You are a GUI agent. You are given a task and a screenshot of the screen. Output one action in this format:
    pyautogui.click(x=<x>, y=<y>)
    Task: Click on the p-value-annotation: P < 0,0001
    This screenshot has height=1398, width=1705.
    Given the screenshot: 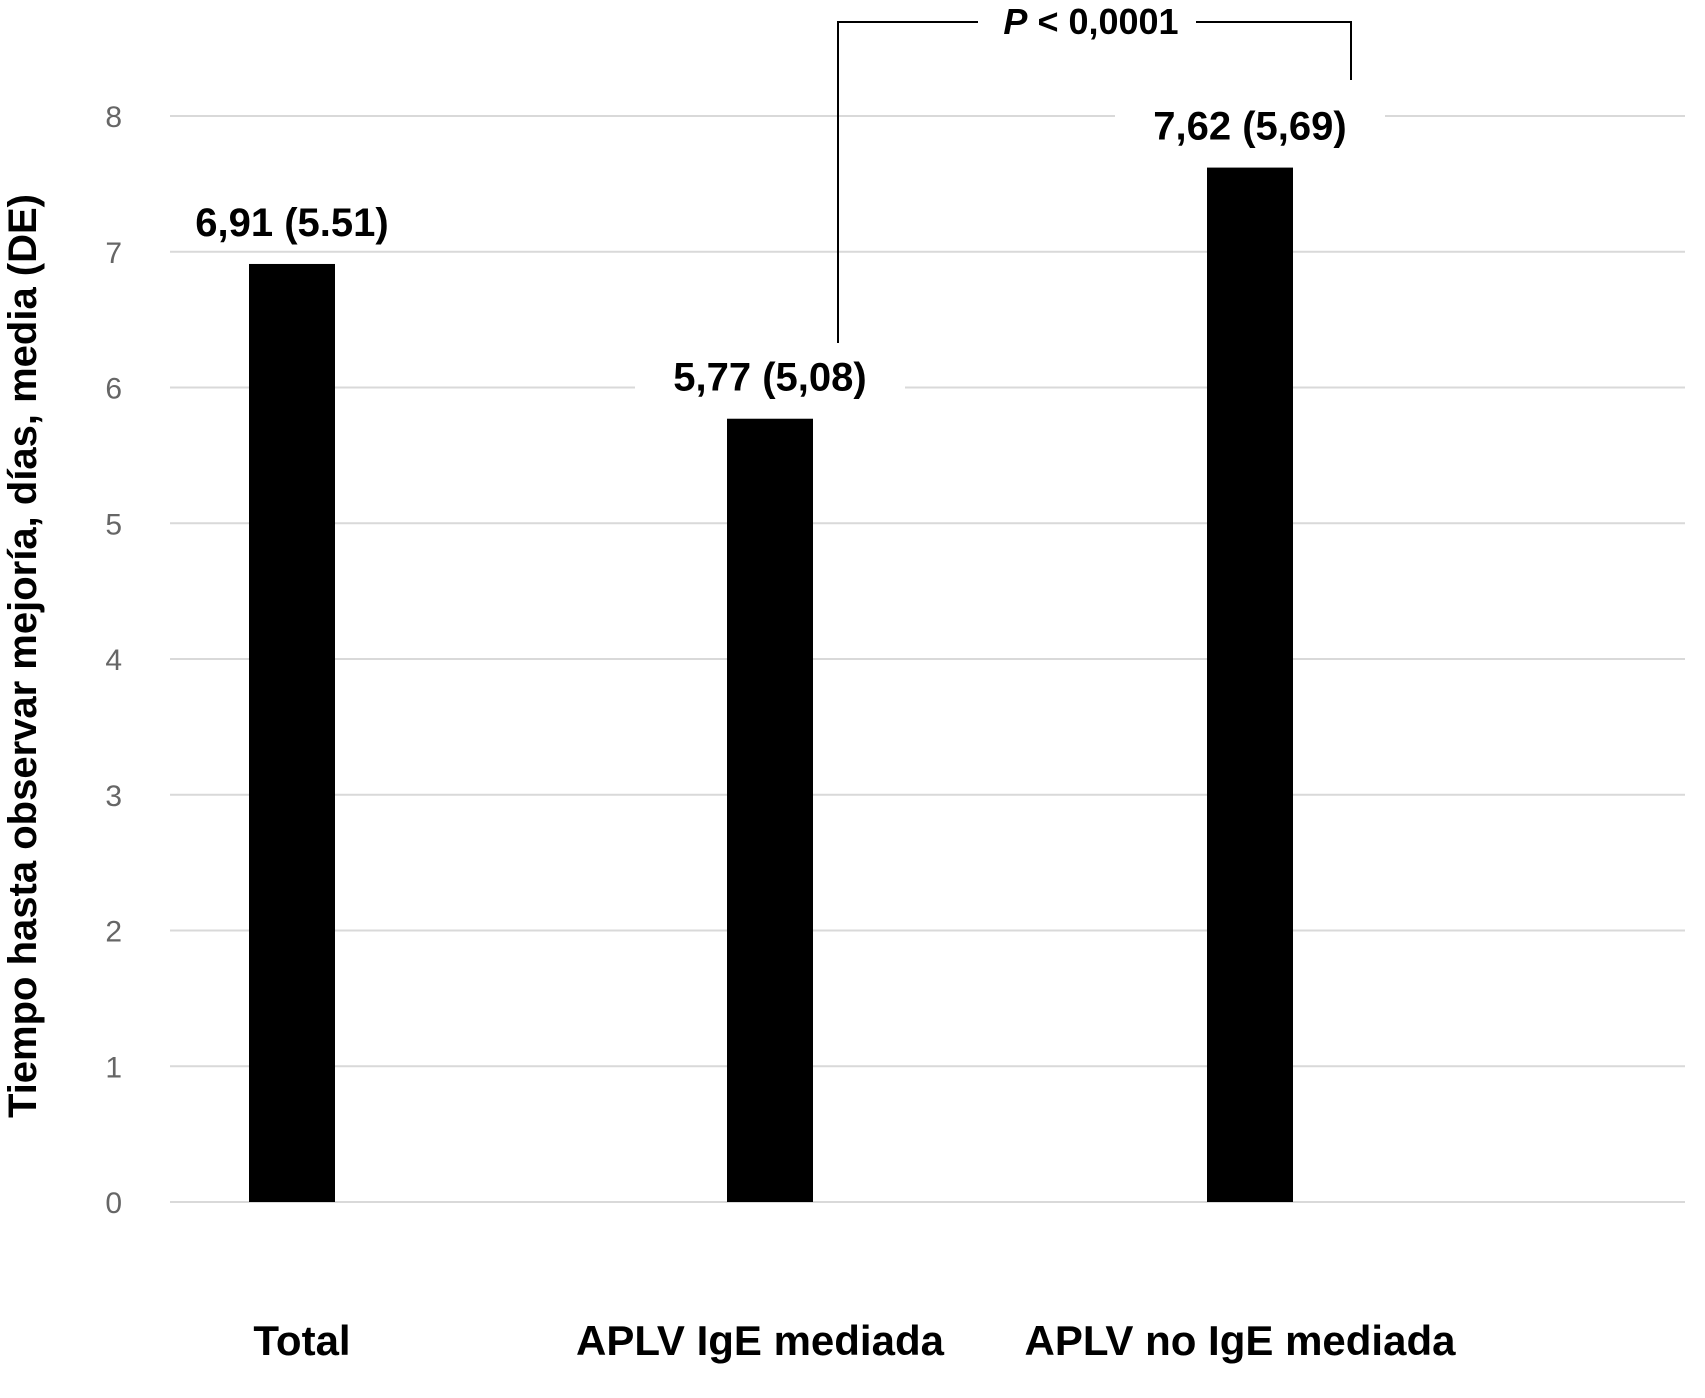 What is the action you would take?
    pyautogui.click(x=1090, y=21)
    